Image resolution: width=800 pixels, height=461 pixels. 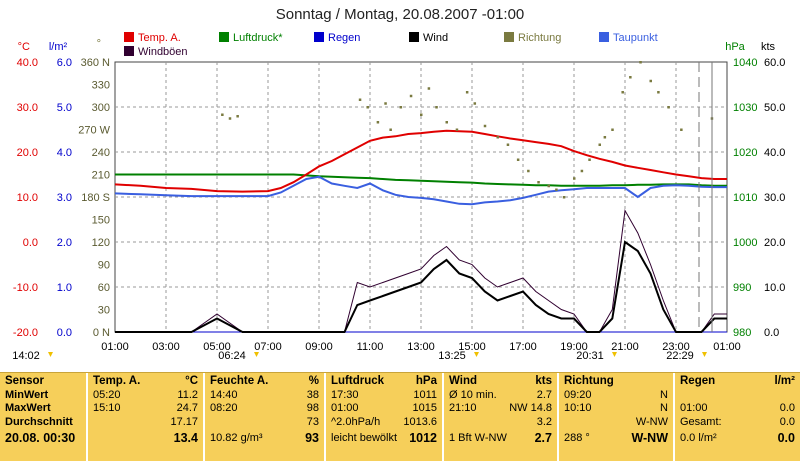 I want to click on wind-current: 2.7, so click(x=543, y=438).